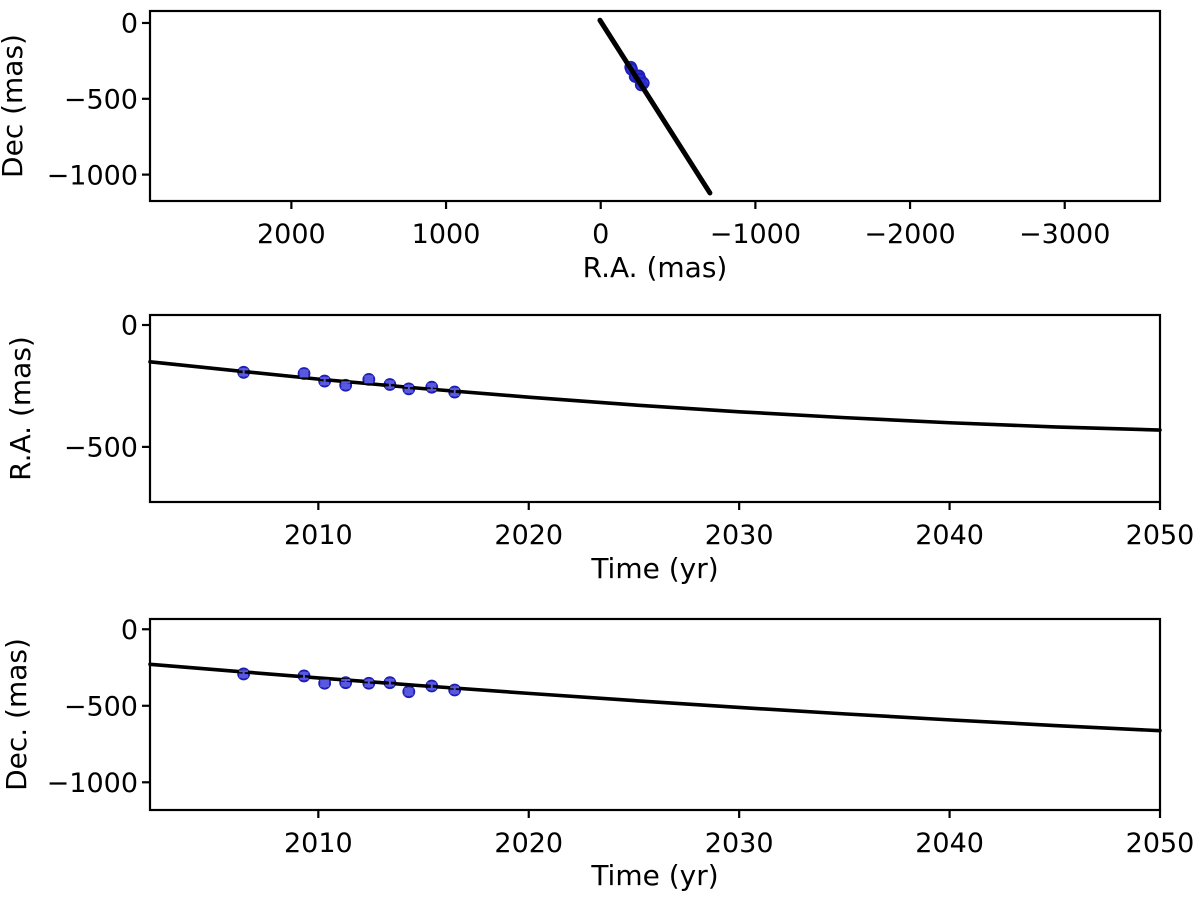 The image size is (1200, 898). I want to click on x-tick-label: 2000, so click(291, 234).